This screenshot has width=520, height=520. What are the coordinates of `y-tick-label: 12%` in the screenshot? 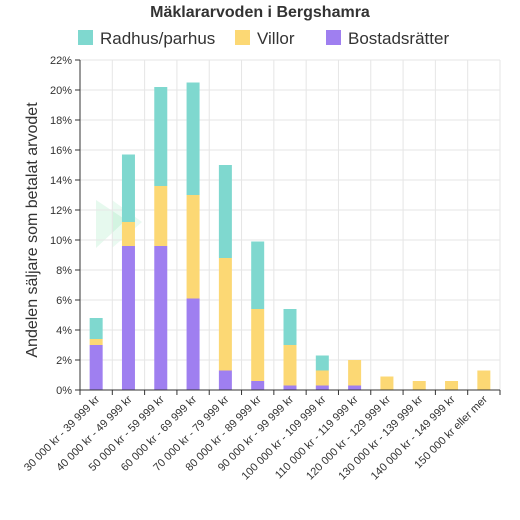 It's located at (61, 211).